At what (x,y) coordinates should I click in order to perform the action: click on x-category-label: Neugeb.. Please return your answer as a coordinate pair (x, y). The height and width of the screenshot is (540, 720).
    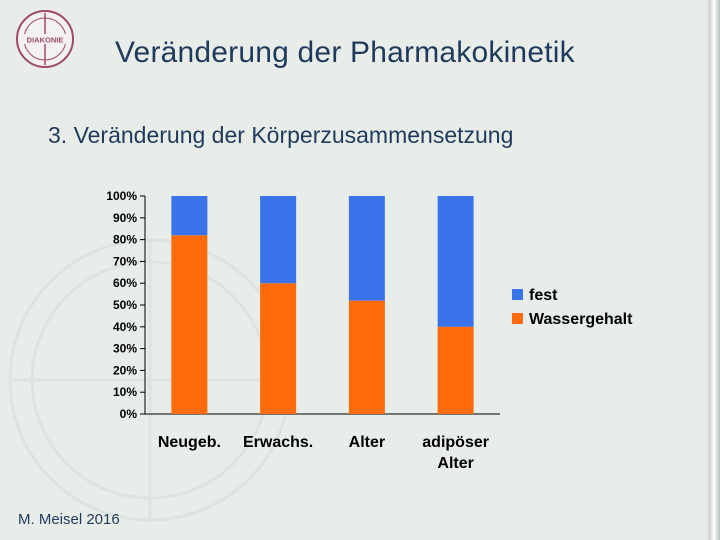
    Looking at the image, I should click on (189, 442).